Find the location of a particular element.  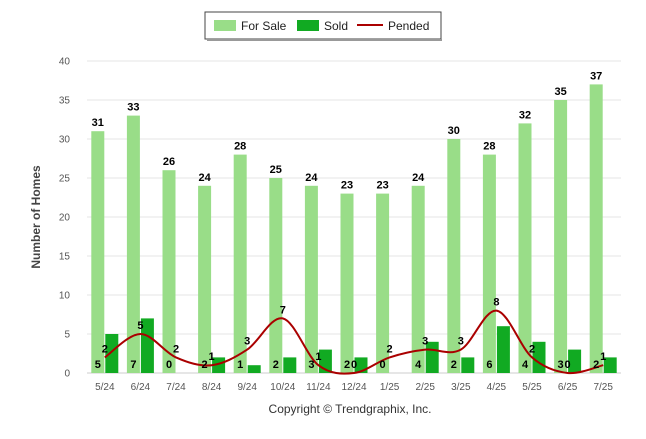

label-for-sale: 31 is located at coordinates (98, 123).